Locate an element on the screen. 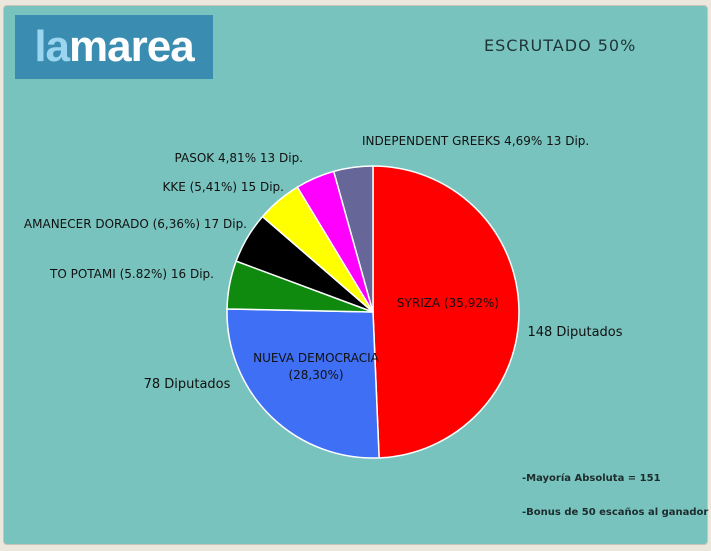  slice-label-nueva: NUEVA DEMOCRACIA (28,30%) is located at coordinates (316, 366).